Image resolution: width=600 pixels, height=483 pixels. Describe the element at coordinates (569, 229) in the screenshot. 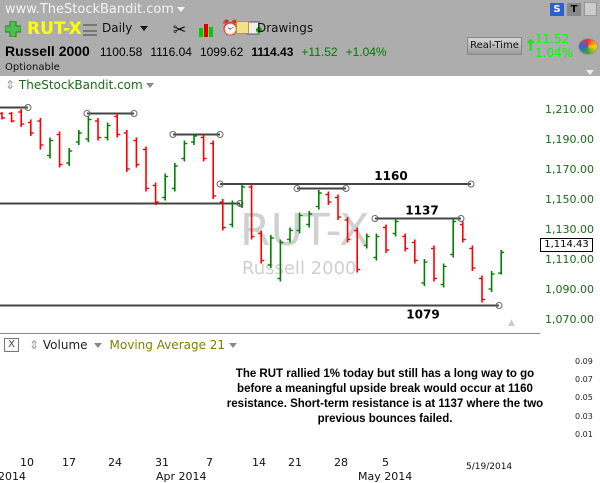

I see `y-axis-label: 1,130.00` at that location.